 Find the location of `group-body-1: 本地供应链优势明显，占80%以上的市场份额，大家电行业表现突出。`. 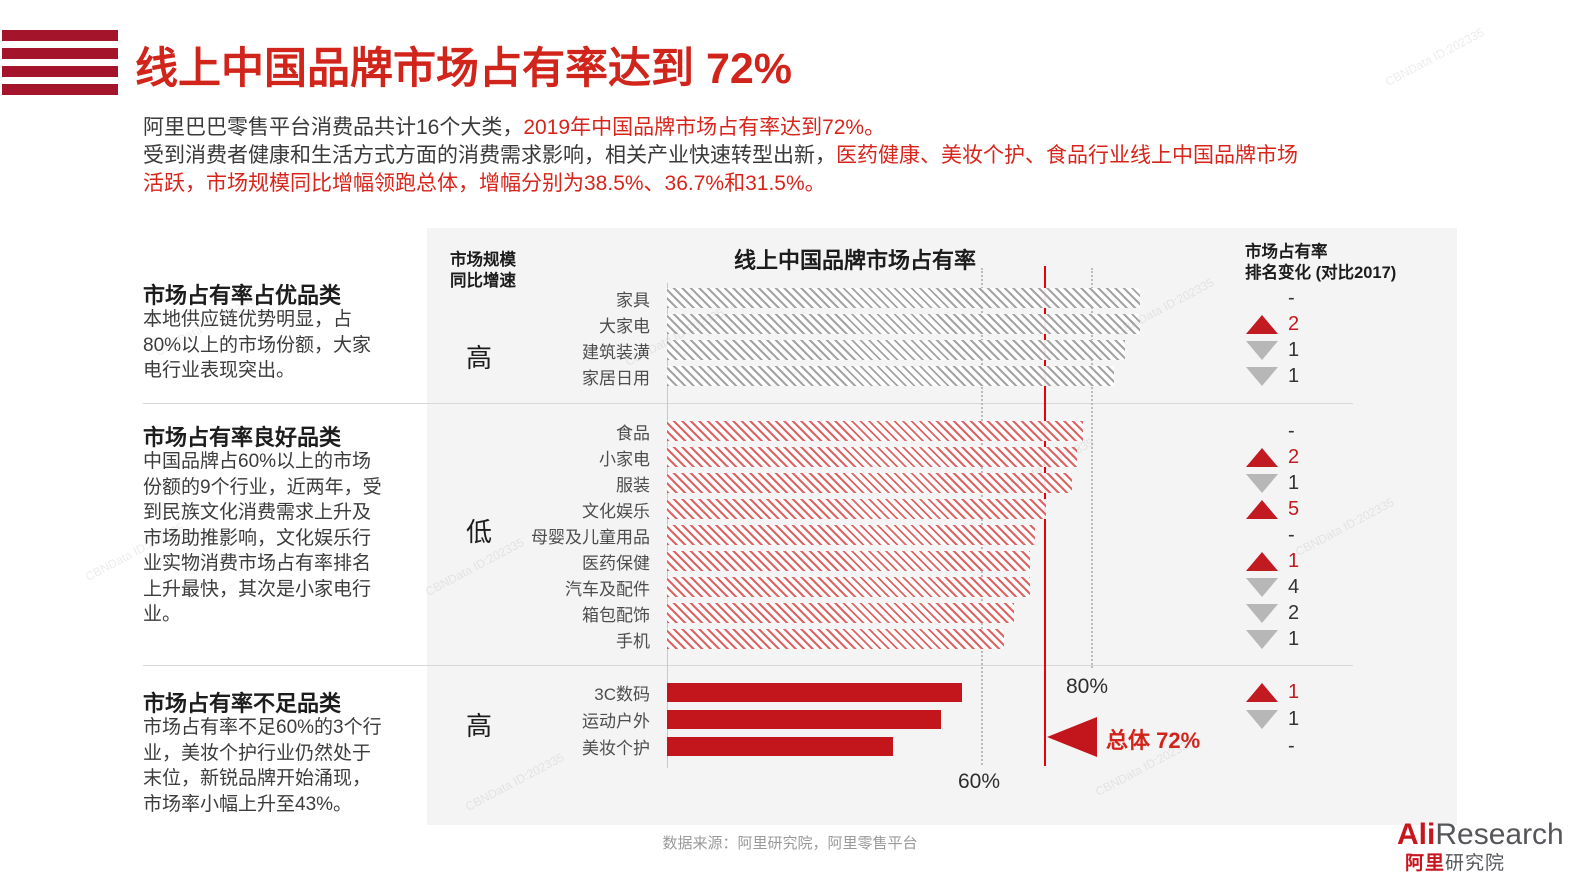

group-body-1: 本地供应链优势明显，占80%以上的市场份额，大家电行业表现突出。 is located at coordinates (257, 345).